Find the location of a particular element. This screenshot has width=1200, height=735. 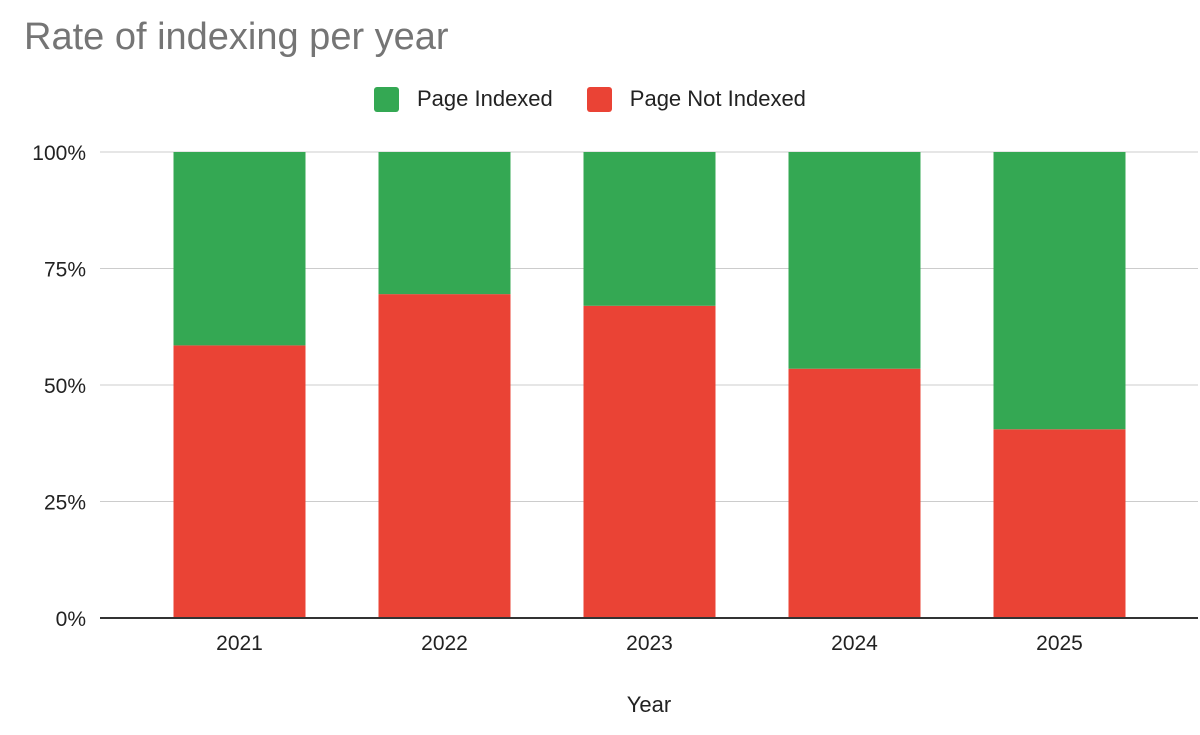

legend-item-page-not-indexed: Page Not Indexed is located at coordinates (696, 99).